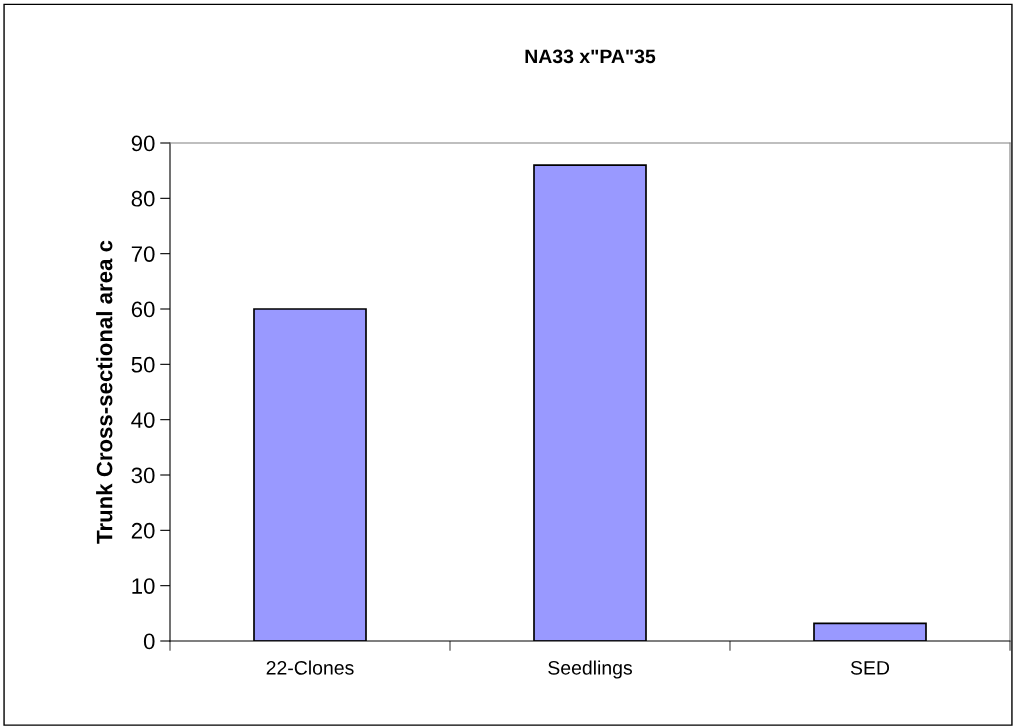 The width and height of the screenshot is (1016, 728). What do you see at coordinates (143, 254) in the screenshot?
I see `y-tick-label: 70` at bounding box center [143, 254].